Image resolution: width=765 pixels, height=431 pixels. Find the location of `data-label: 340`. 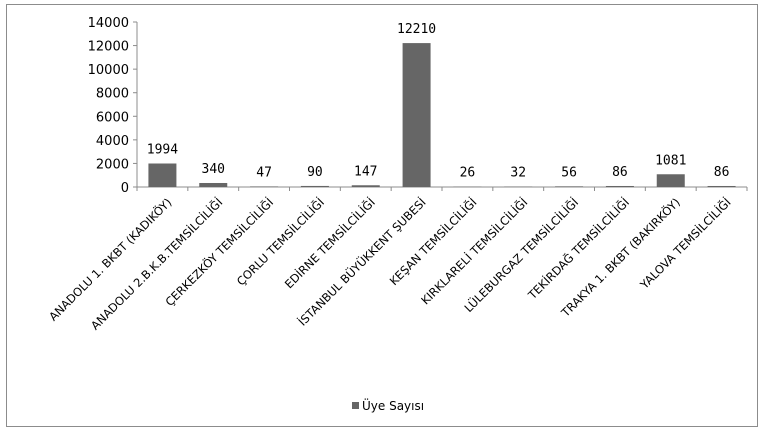

data-label: 340 is located at coordinates (213, 169).